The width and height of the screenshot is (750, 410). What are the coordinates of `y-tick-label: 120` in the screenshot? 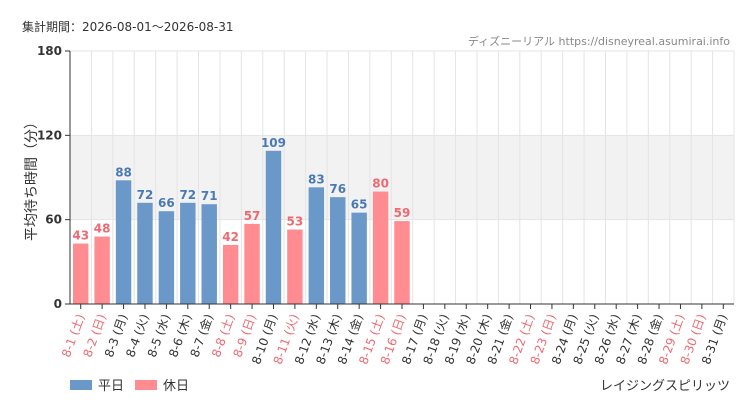 It's located at (49, 135).